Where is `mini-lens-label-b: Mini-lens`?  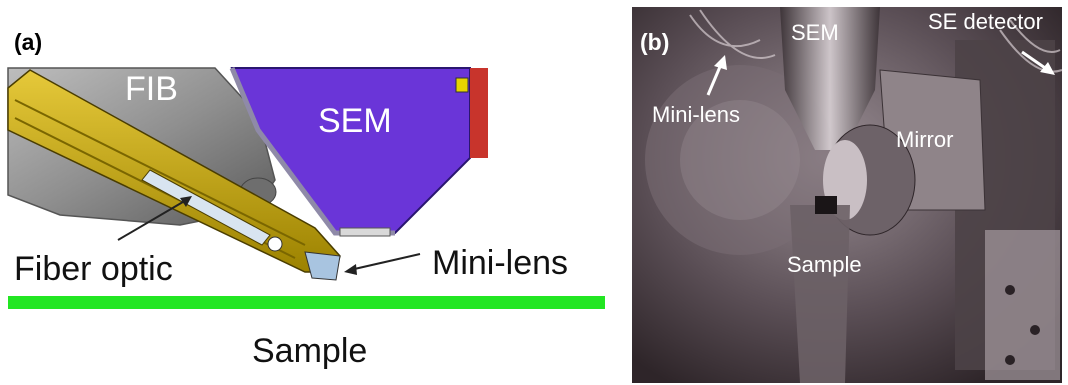 mini-lens-label-b: Mini-lens is located at coordinates (696, 114).